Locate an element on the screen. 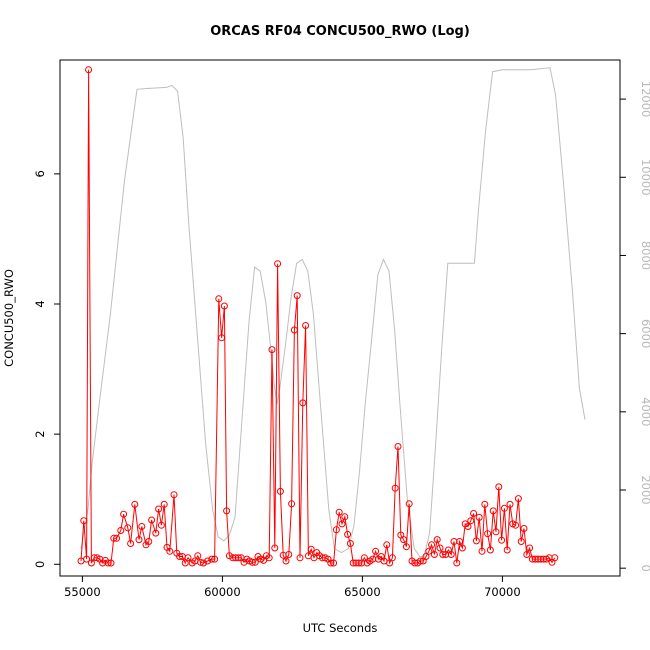 The height and width of the screenshot is (650, 650). y2-tick-label: 8000 is located at coordinates (644, 255).